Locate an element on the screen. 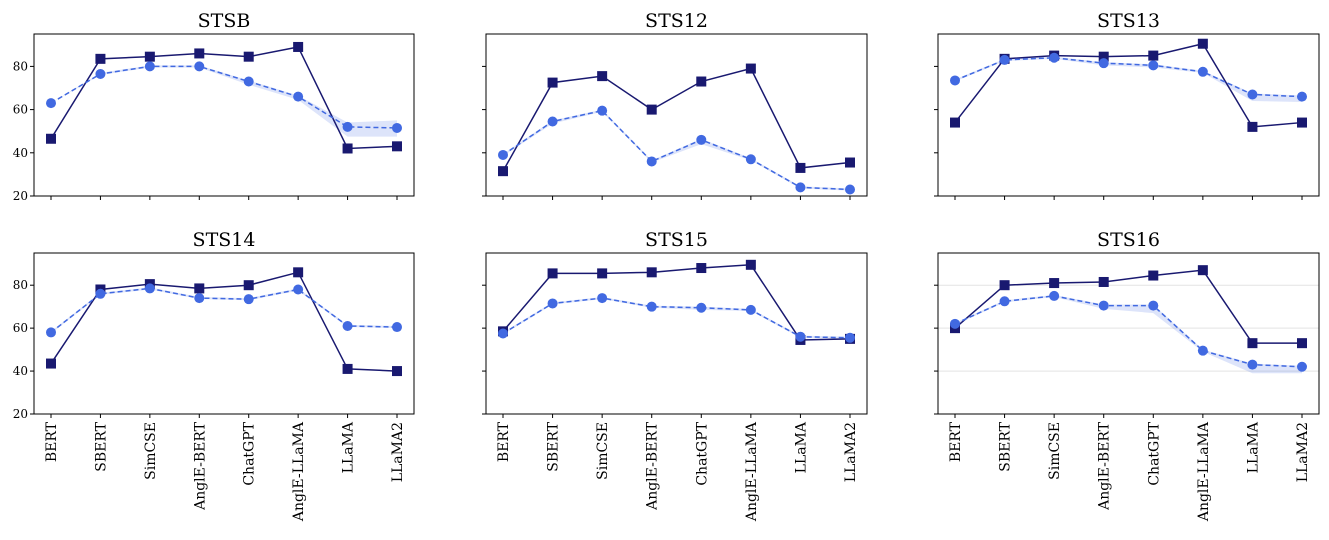  series-band is located at coordinates (224, 310).